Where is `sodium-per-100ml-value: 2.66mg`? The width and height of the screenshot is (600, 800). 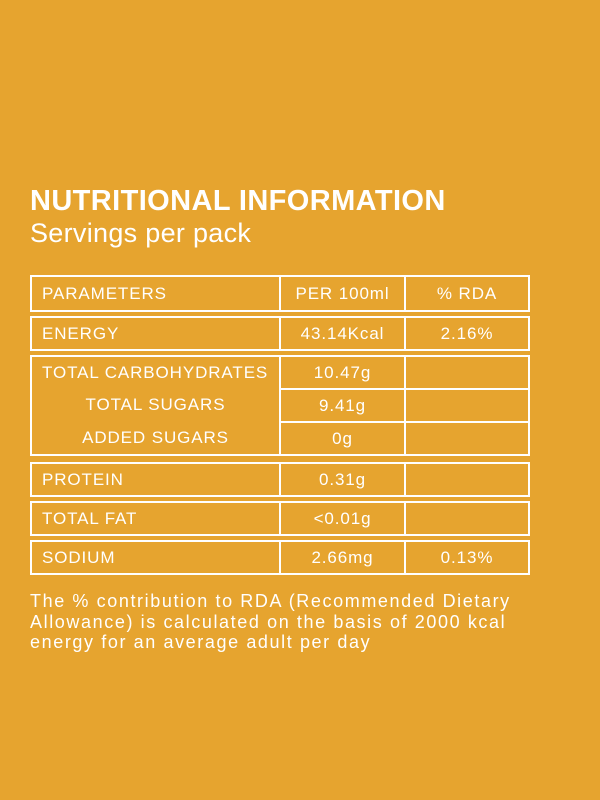 sodium-per-100ml-value: 2.66mg is located at coordinates (341, 557).